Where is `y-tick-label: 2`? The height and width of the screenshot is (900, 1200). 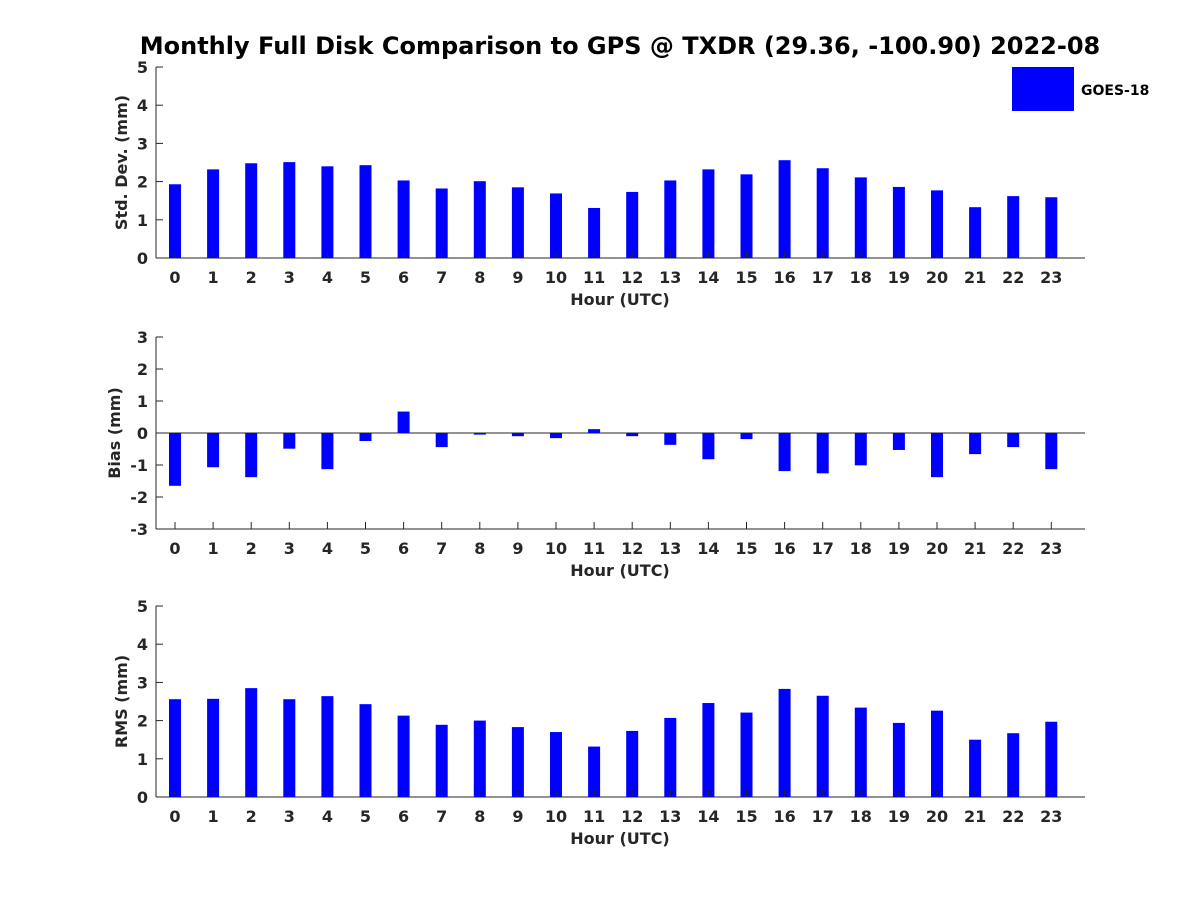 y-tick-label: 2 is located at coordinates (142, 182).